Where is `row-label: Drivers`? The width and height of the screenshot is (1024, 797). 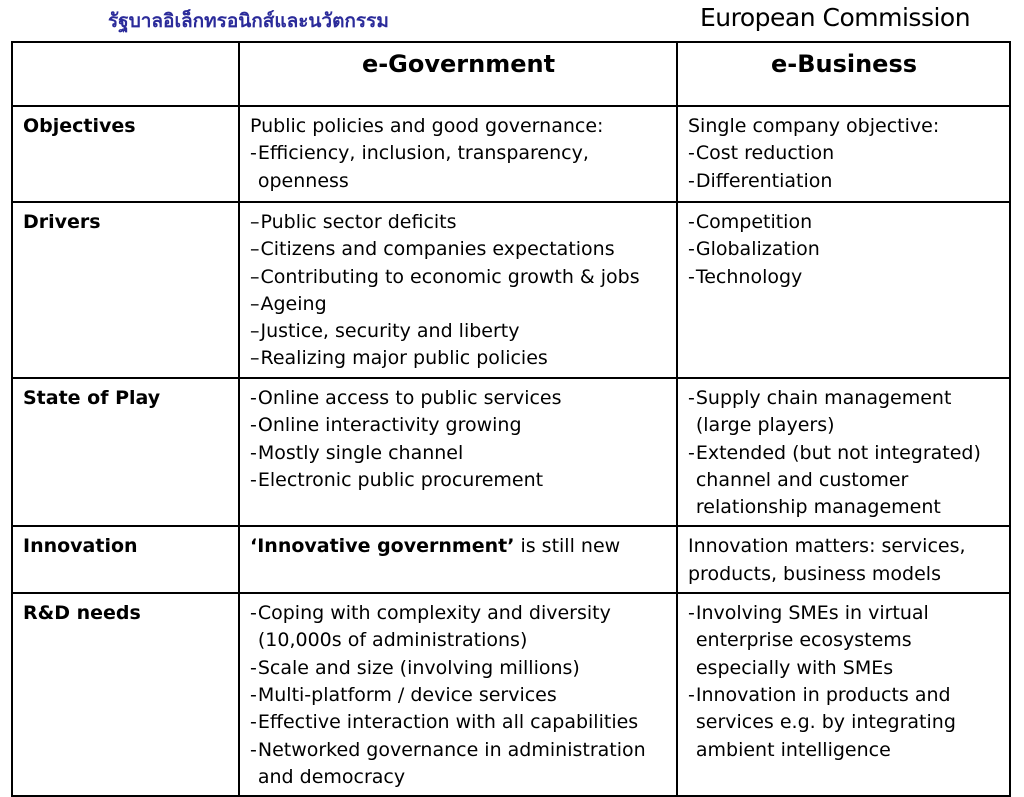 row-label: Drivers is located at coordinates (125, 290).